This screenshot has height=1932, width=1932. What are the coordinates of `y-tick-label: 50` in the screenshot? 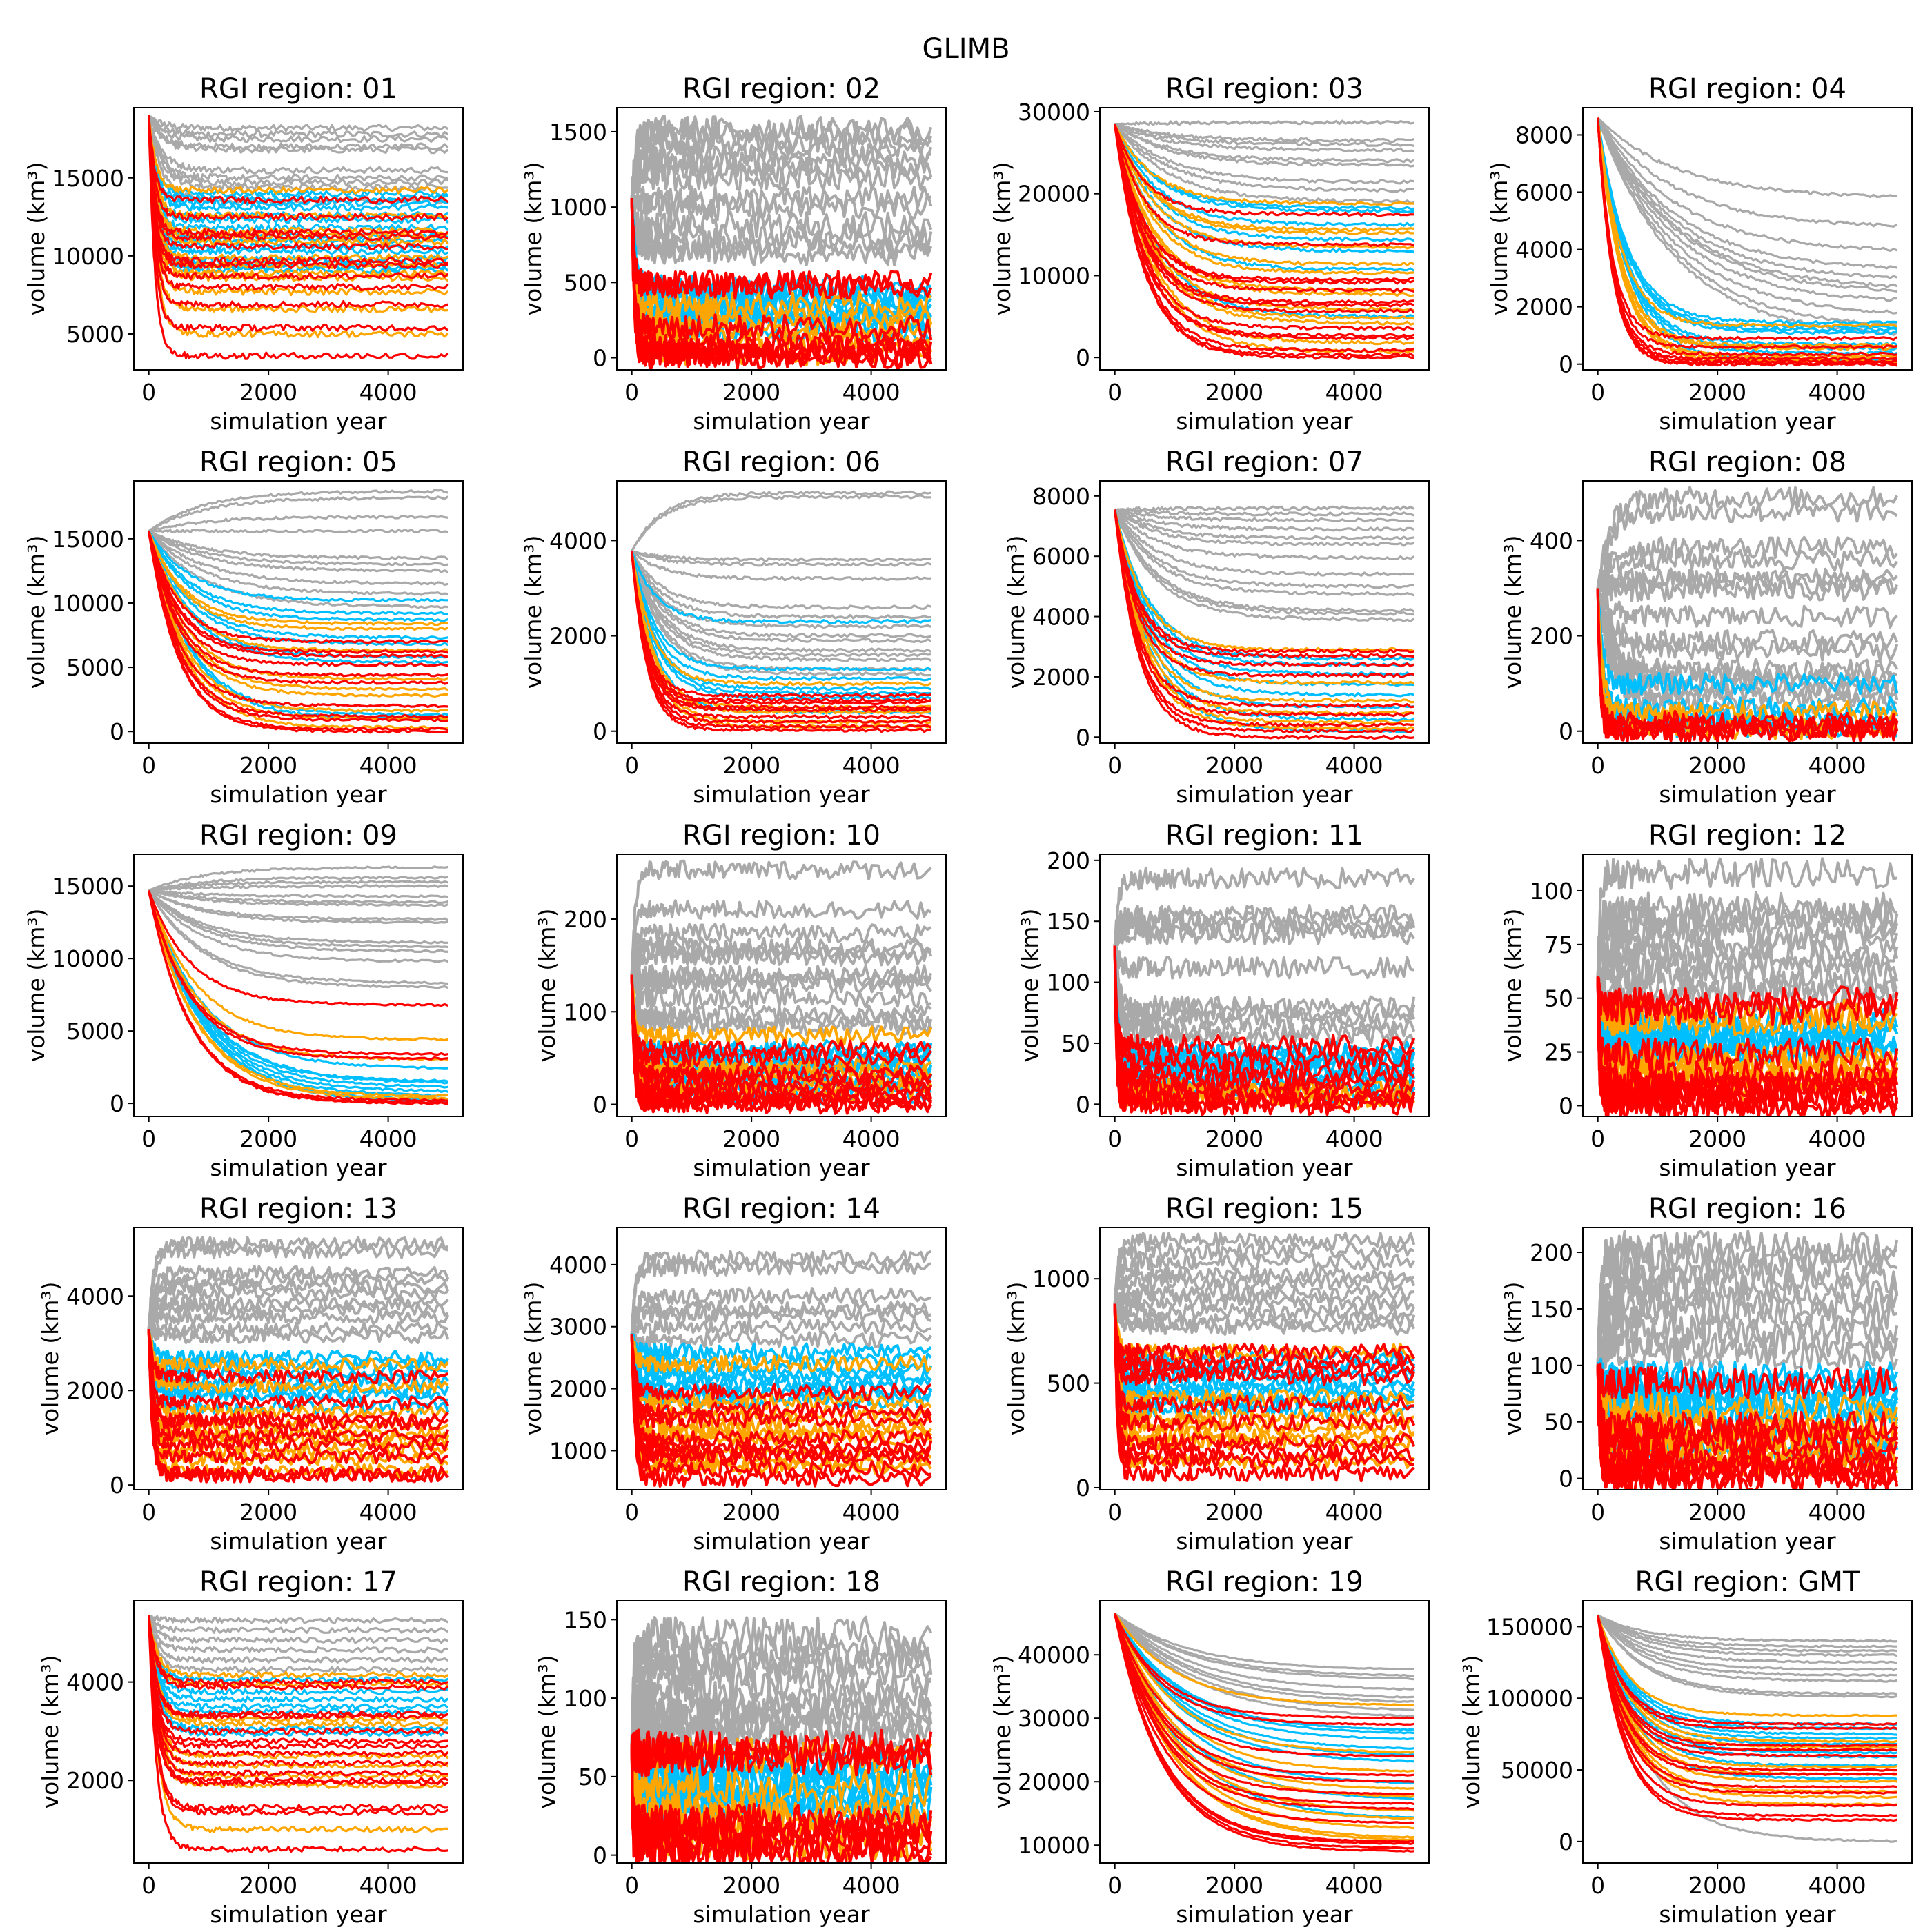 It's located at (592, 1777).